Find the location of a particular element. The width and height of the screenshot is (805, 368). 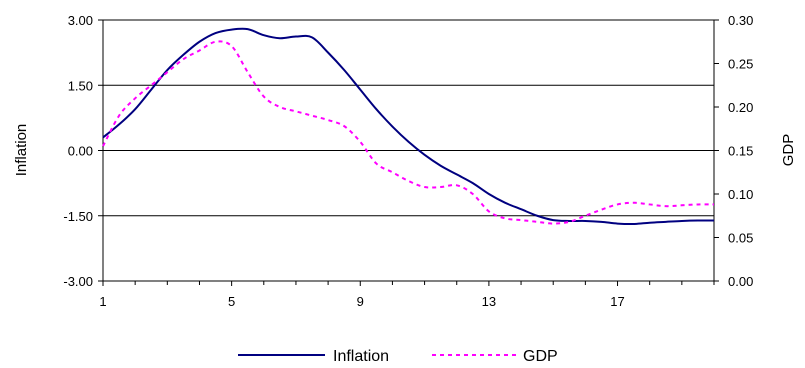

y-left-tick-label-2: 0.00 is located at coordinates (80, 151).